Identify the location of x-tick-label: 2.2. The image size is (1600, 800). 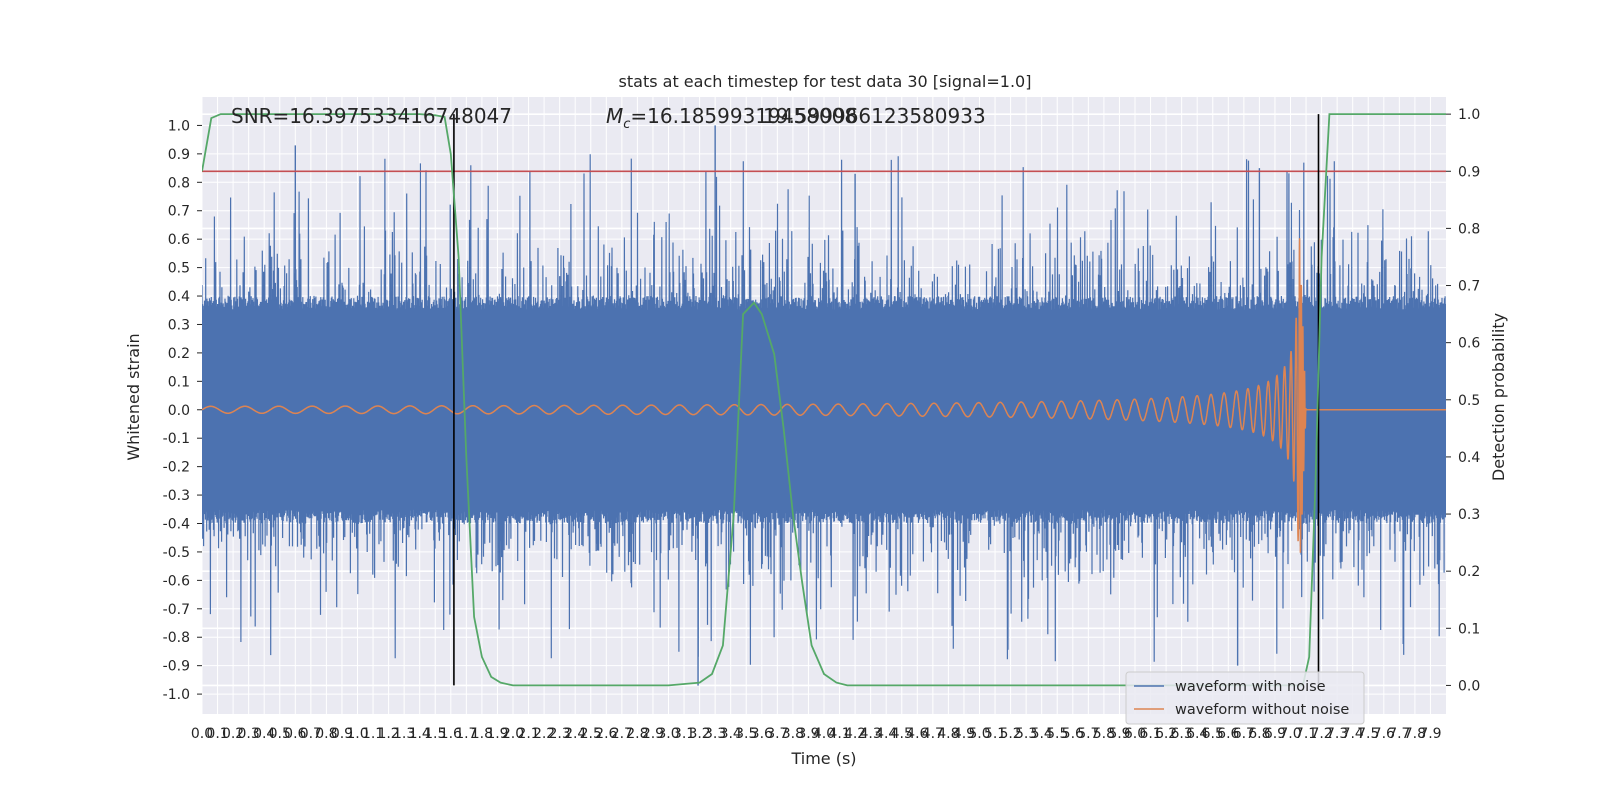
(544, 734).